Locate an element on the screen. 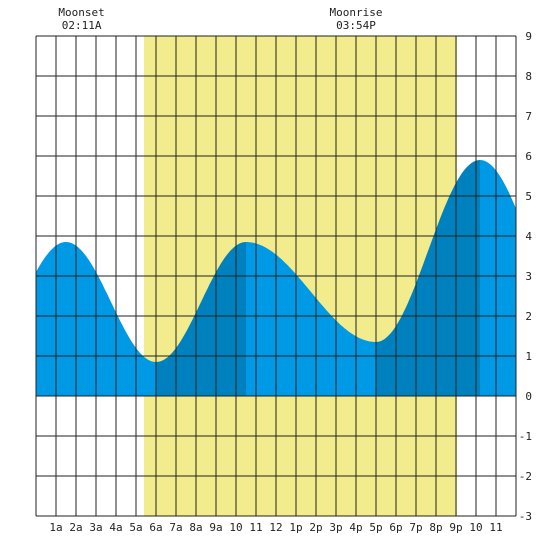  x-tick-label: 1p is located at coordinates (295, 527).